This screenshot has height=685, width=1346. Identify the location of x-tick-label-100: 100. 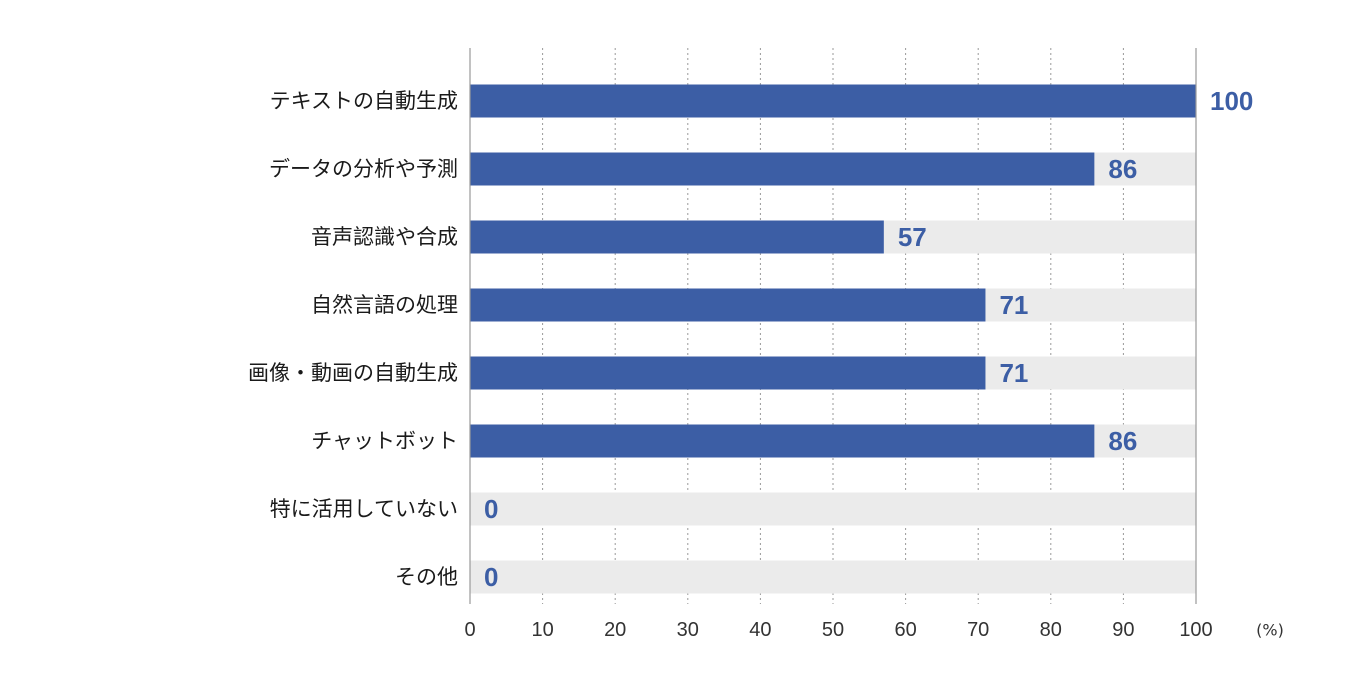
(1195, 630).